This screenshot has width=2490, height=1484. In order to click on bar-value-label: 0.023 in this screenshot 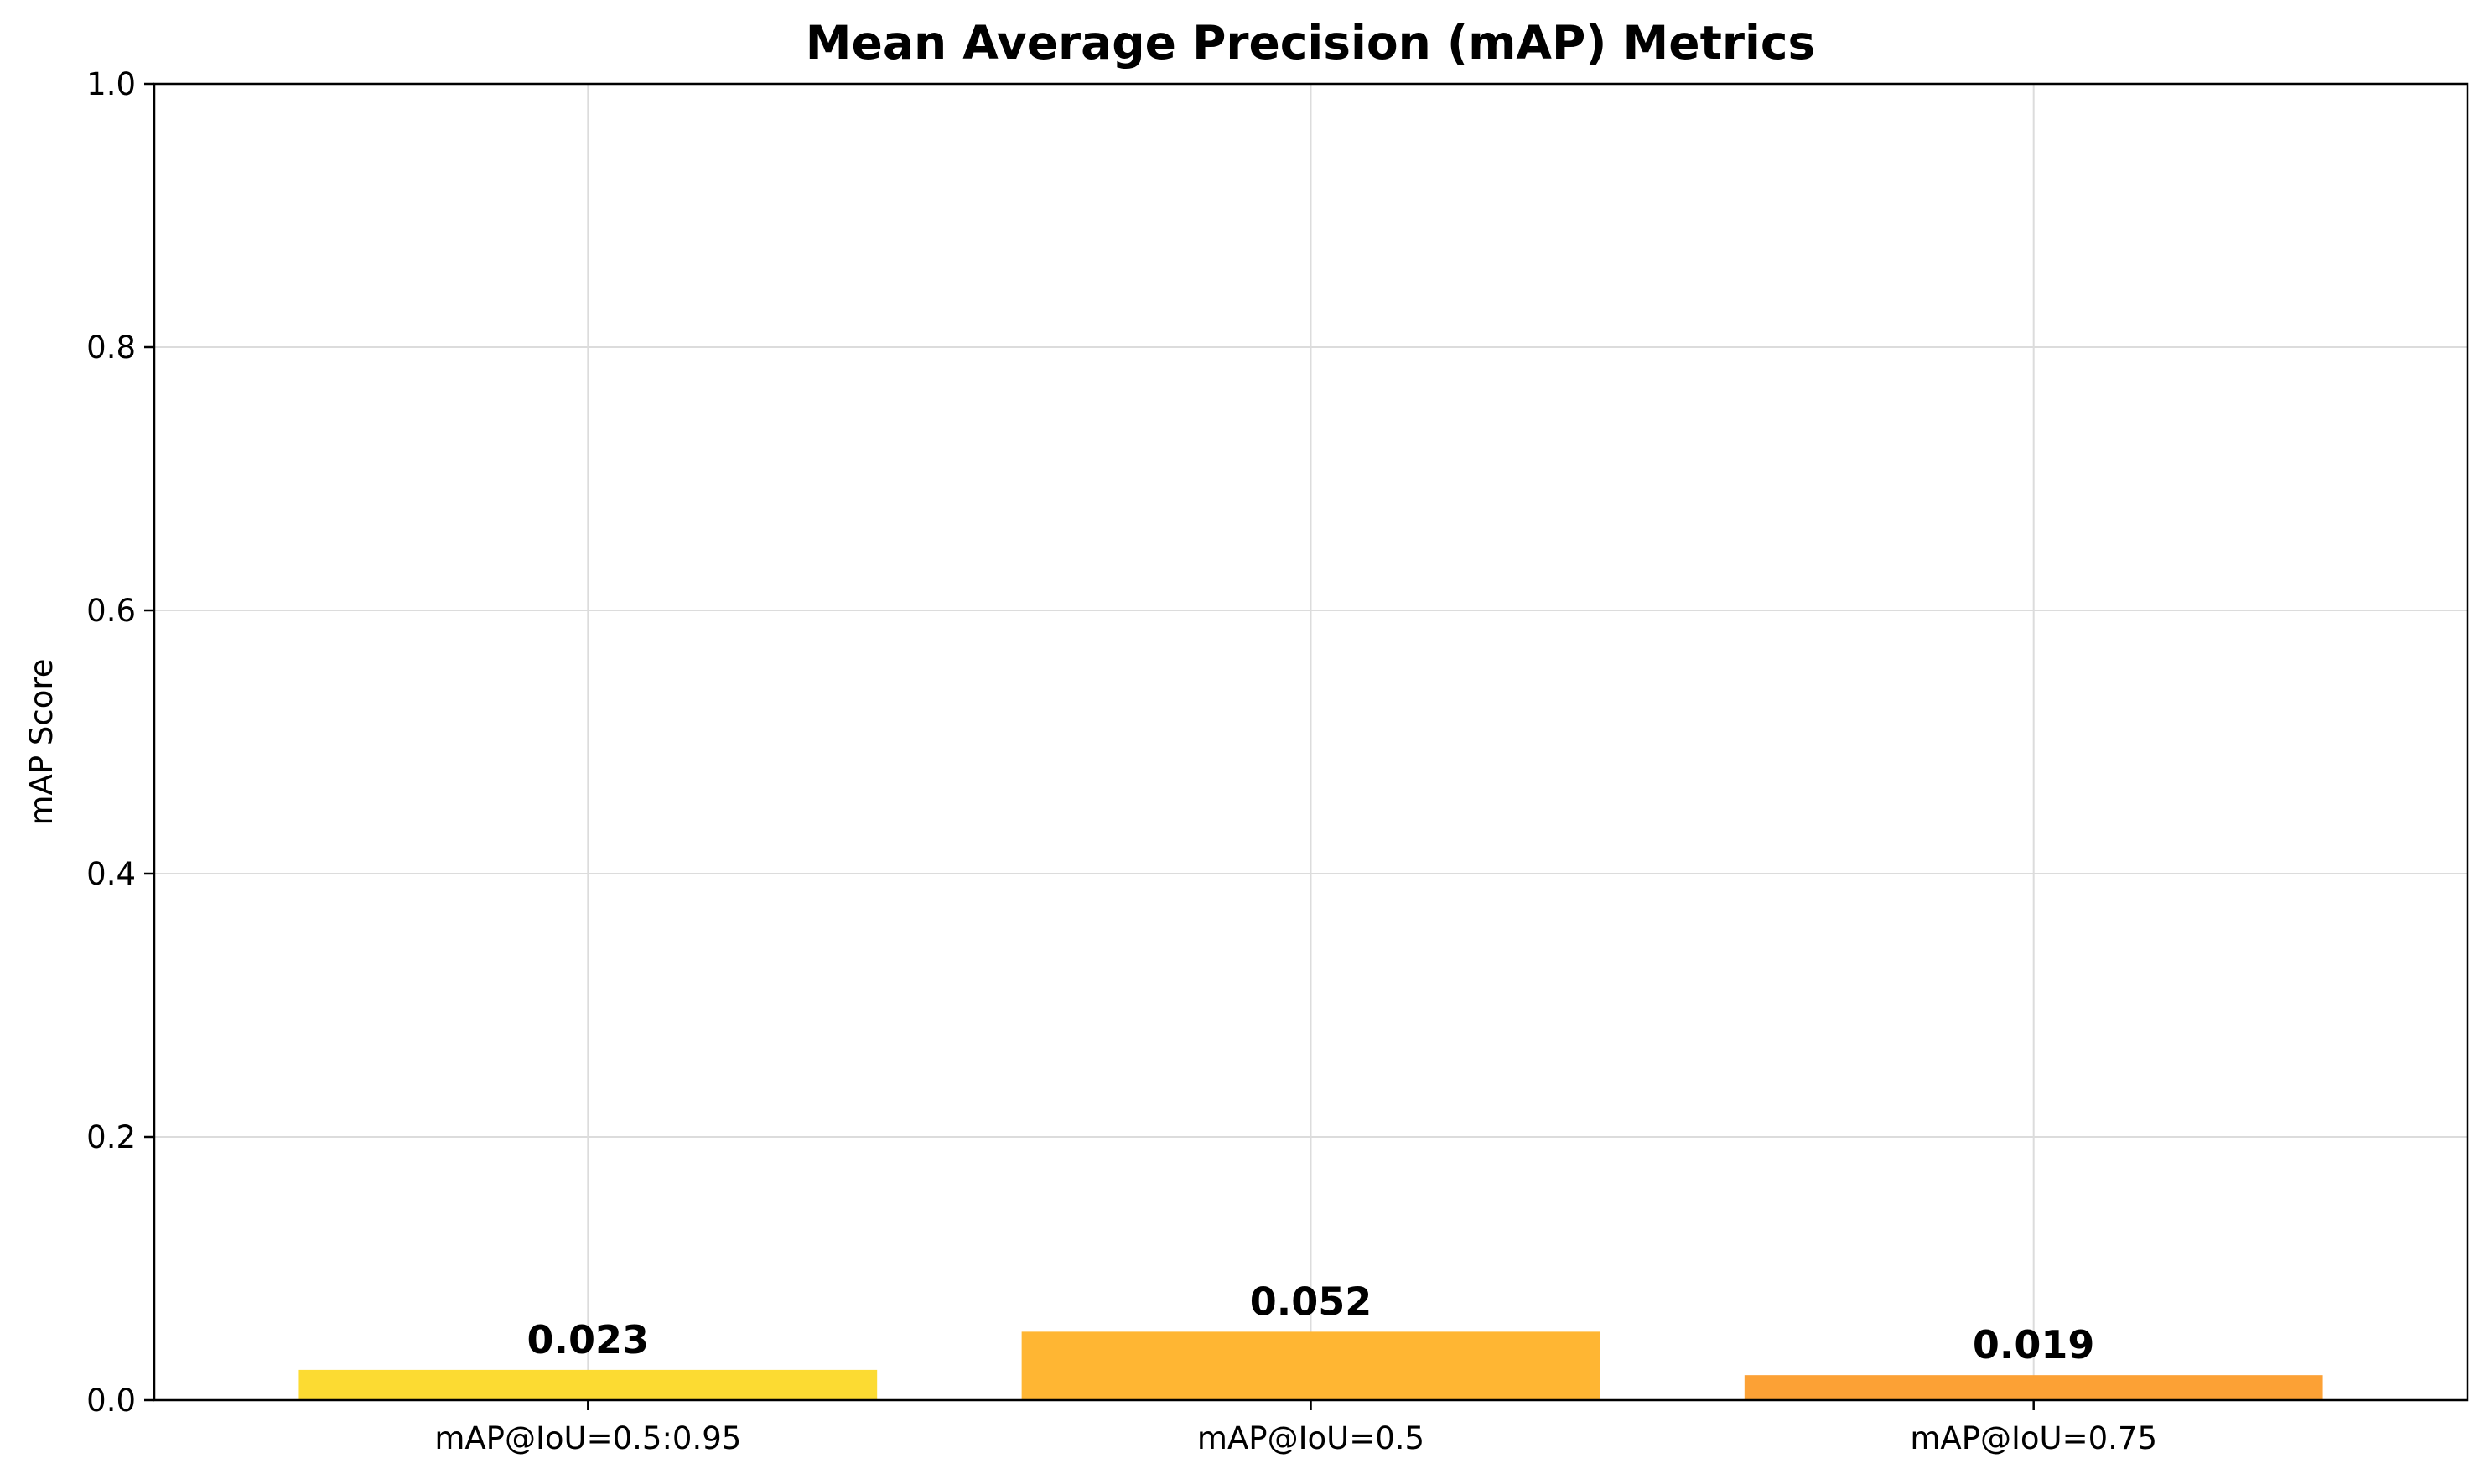, I will do `click(588, 1339)`.